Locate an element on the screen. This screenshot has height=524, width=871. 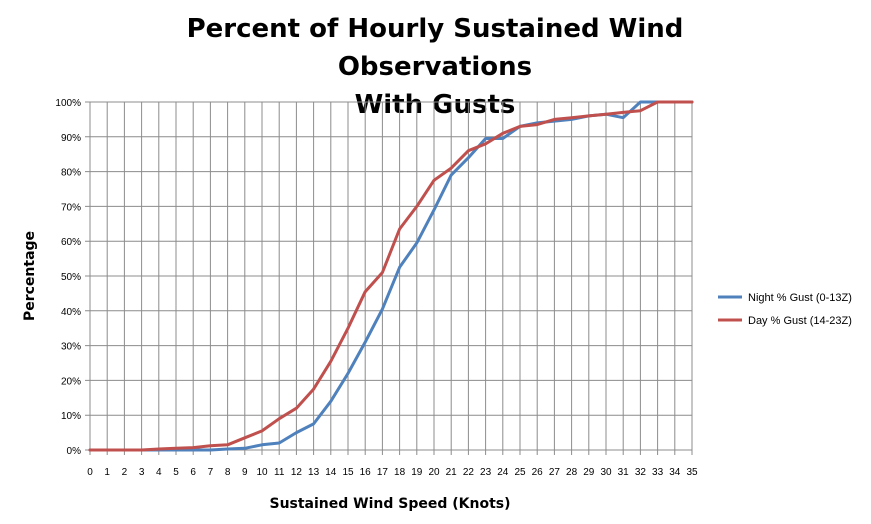
x-tick-label: 0 is located at coordinates (90, 472).